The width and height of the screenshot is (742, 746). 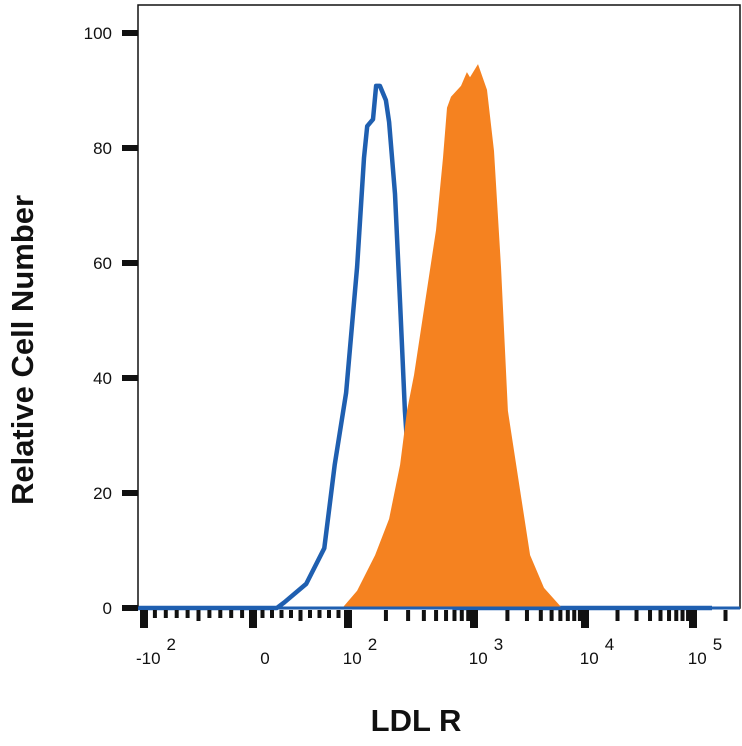 I want to click on y-tick-label: 100, so click(x=98, y=33).